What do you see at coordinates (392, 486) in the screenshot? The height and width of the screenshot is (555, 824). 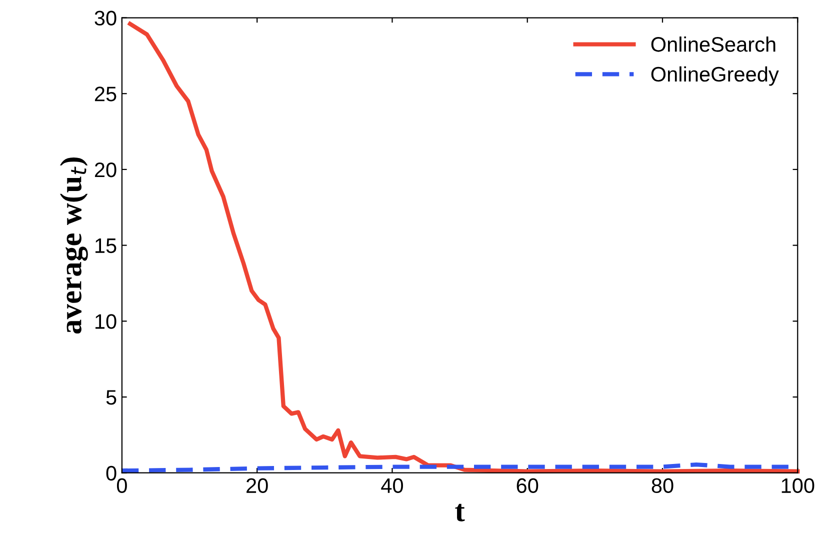 I see `x-tick-label: 40` at bounding box center [392, 486].